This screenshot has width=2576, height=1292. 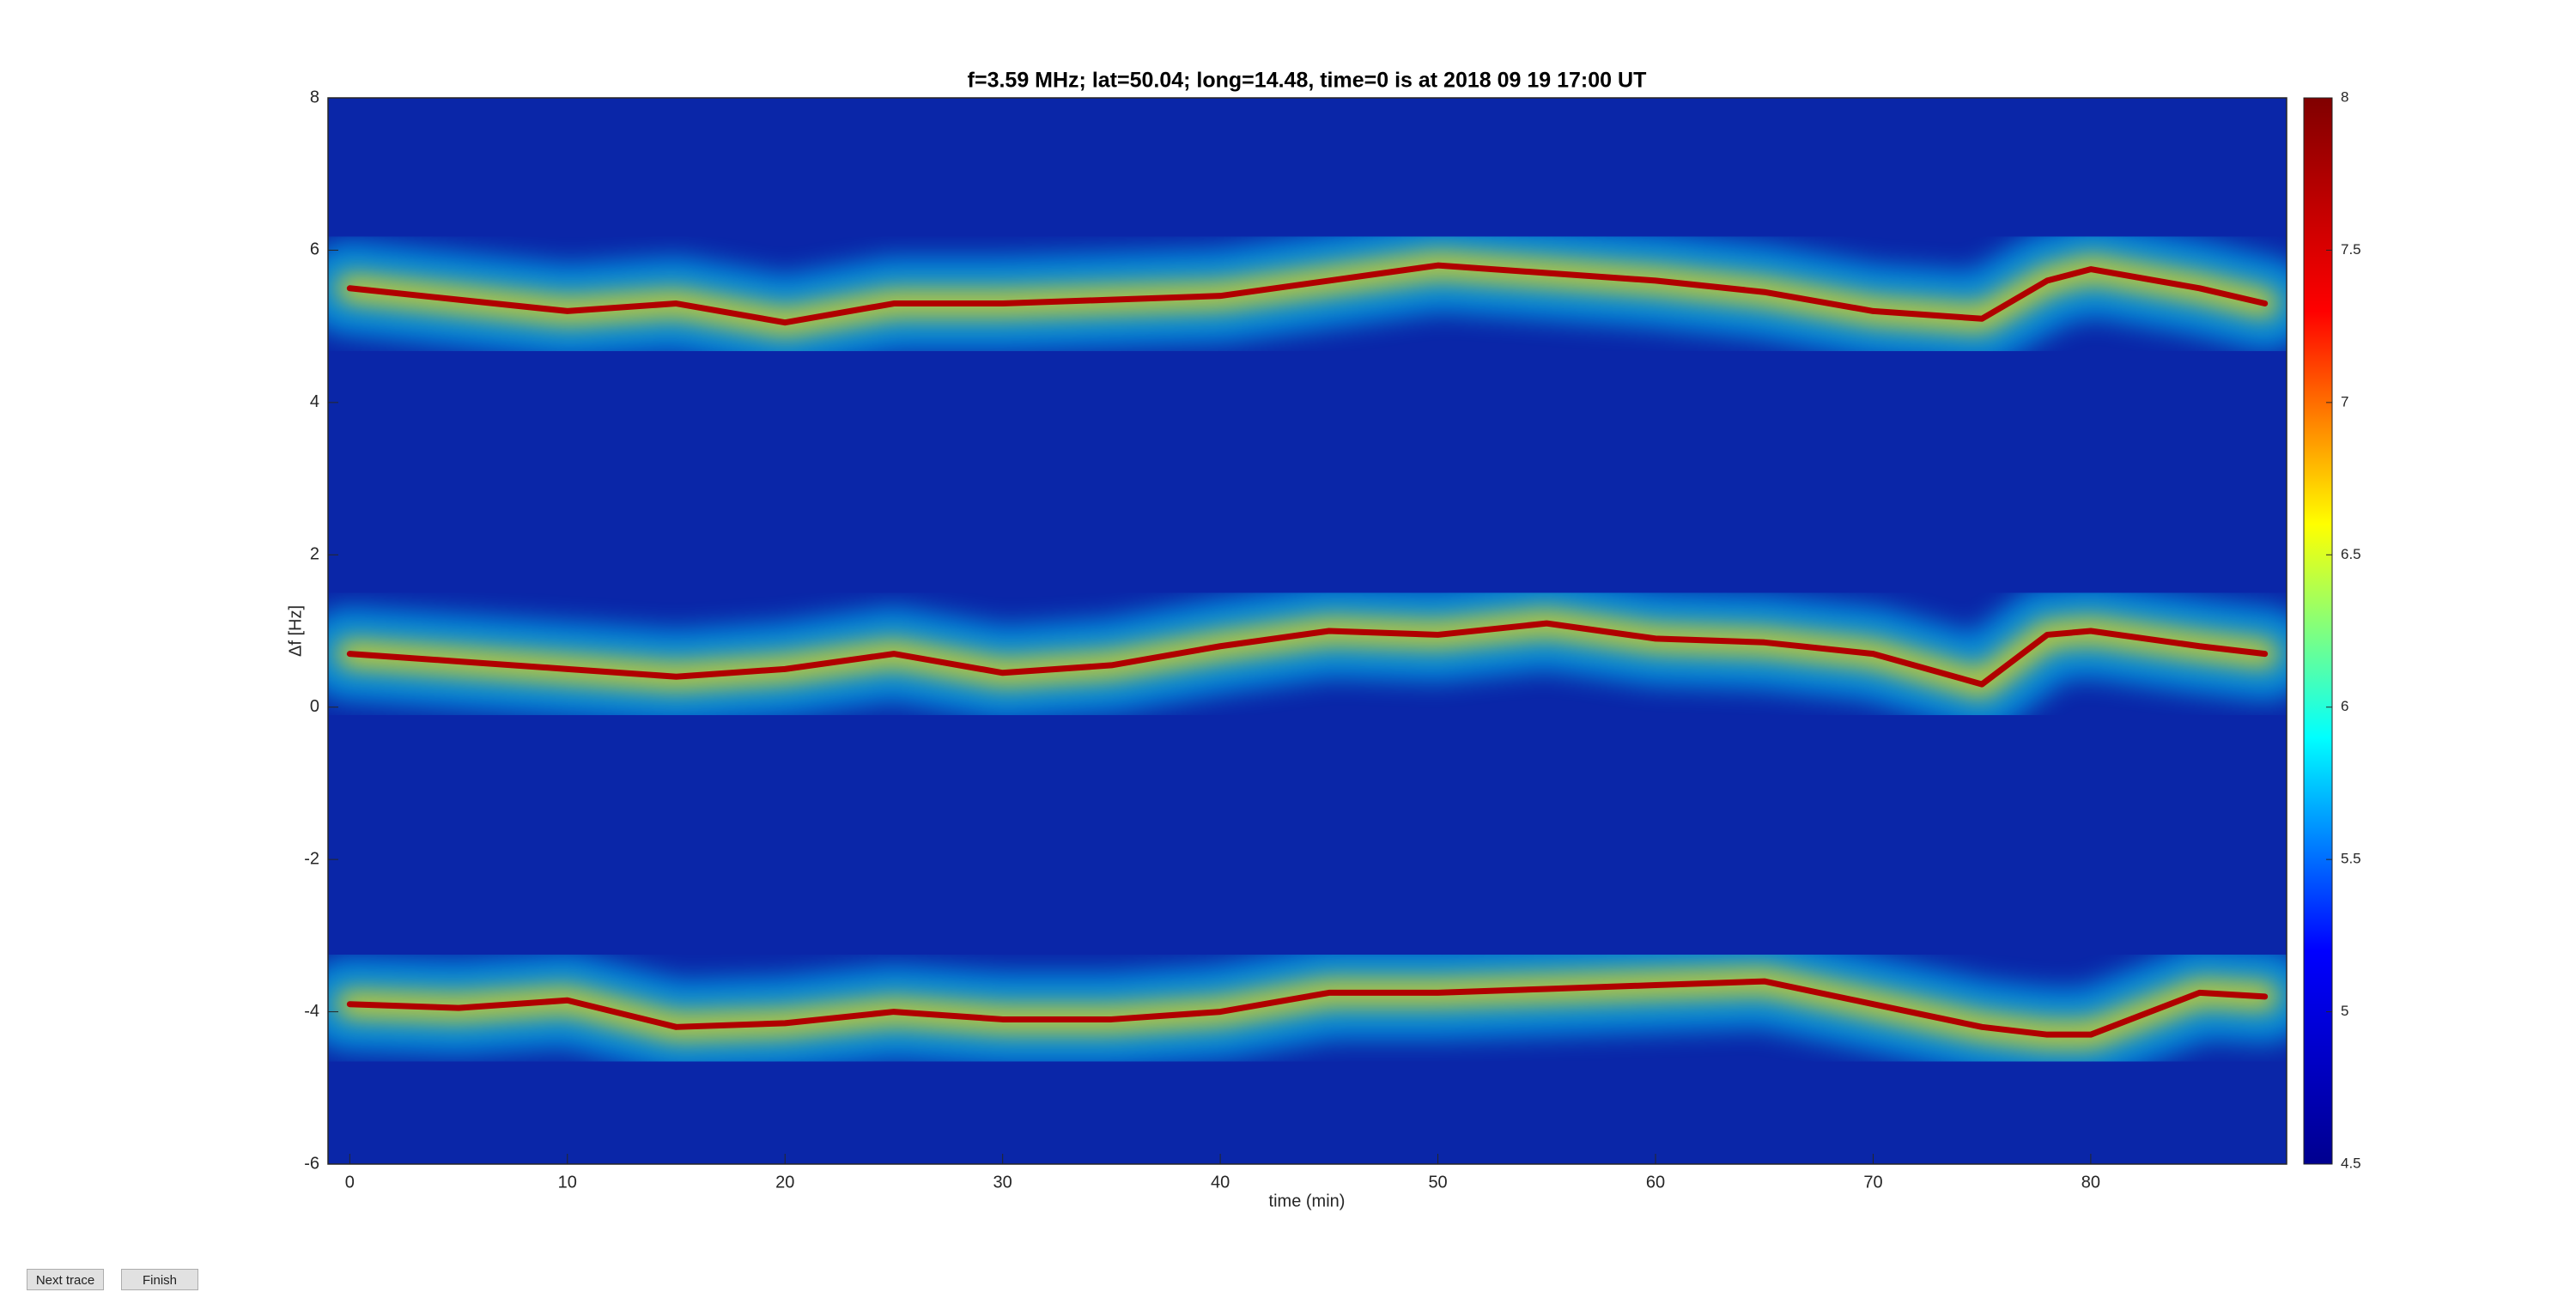 I want to click on colorbar-tick-label: 5, so click(x=2345, y=1011).